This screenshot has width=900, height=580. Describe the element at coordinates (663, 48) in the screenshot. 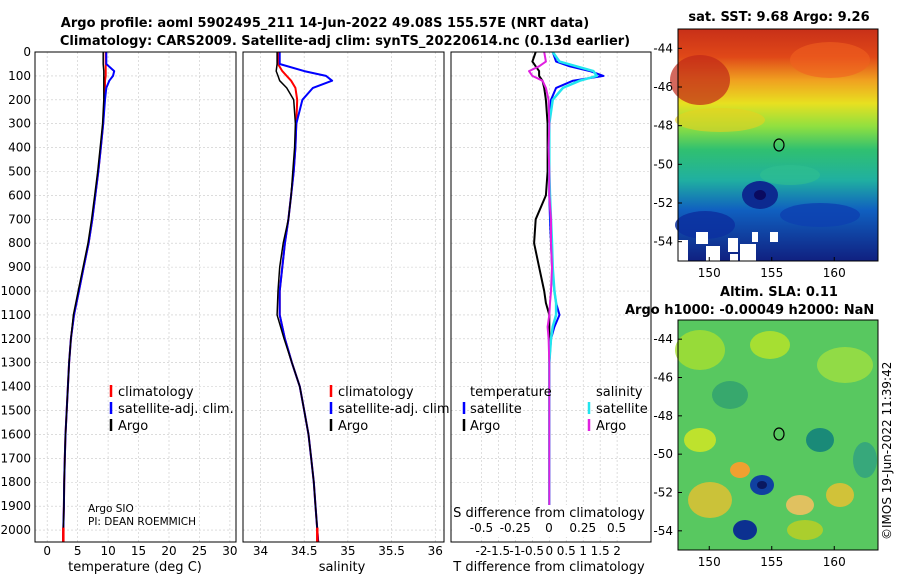

I see `lat-tick-label: -44` at that location.